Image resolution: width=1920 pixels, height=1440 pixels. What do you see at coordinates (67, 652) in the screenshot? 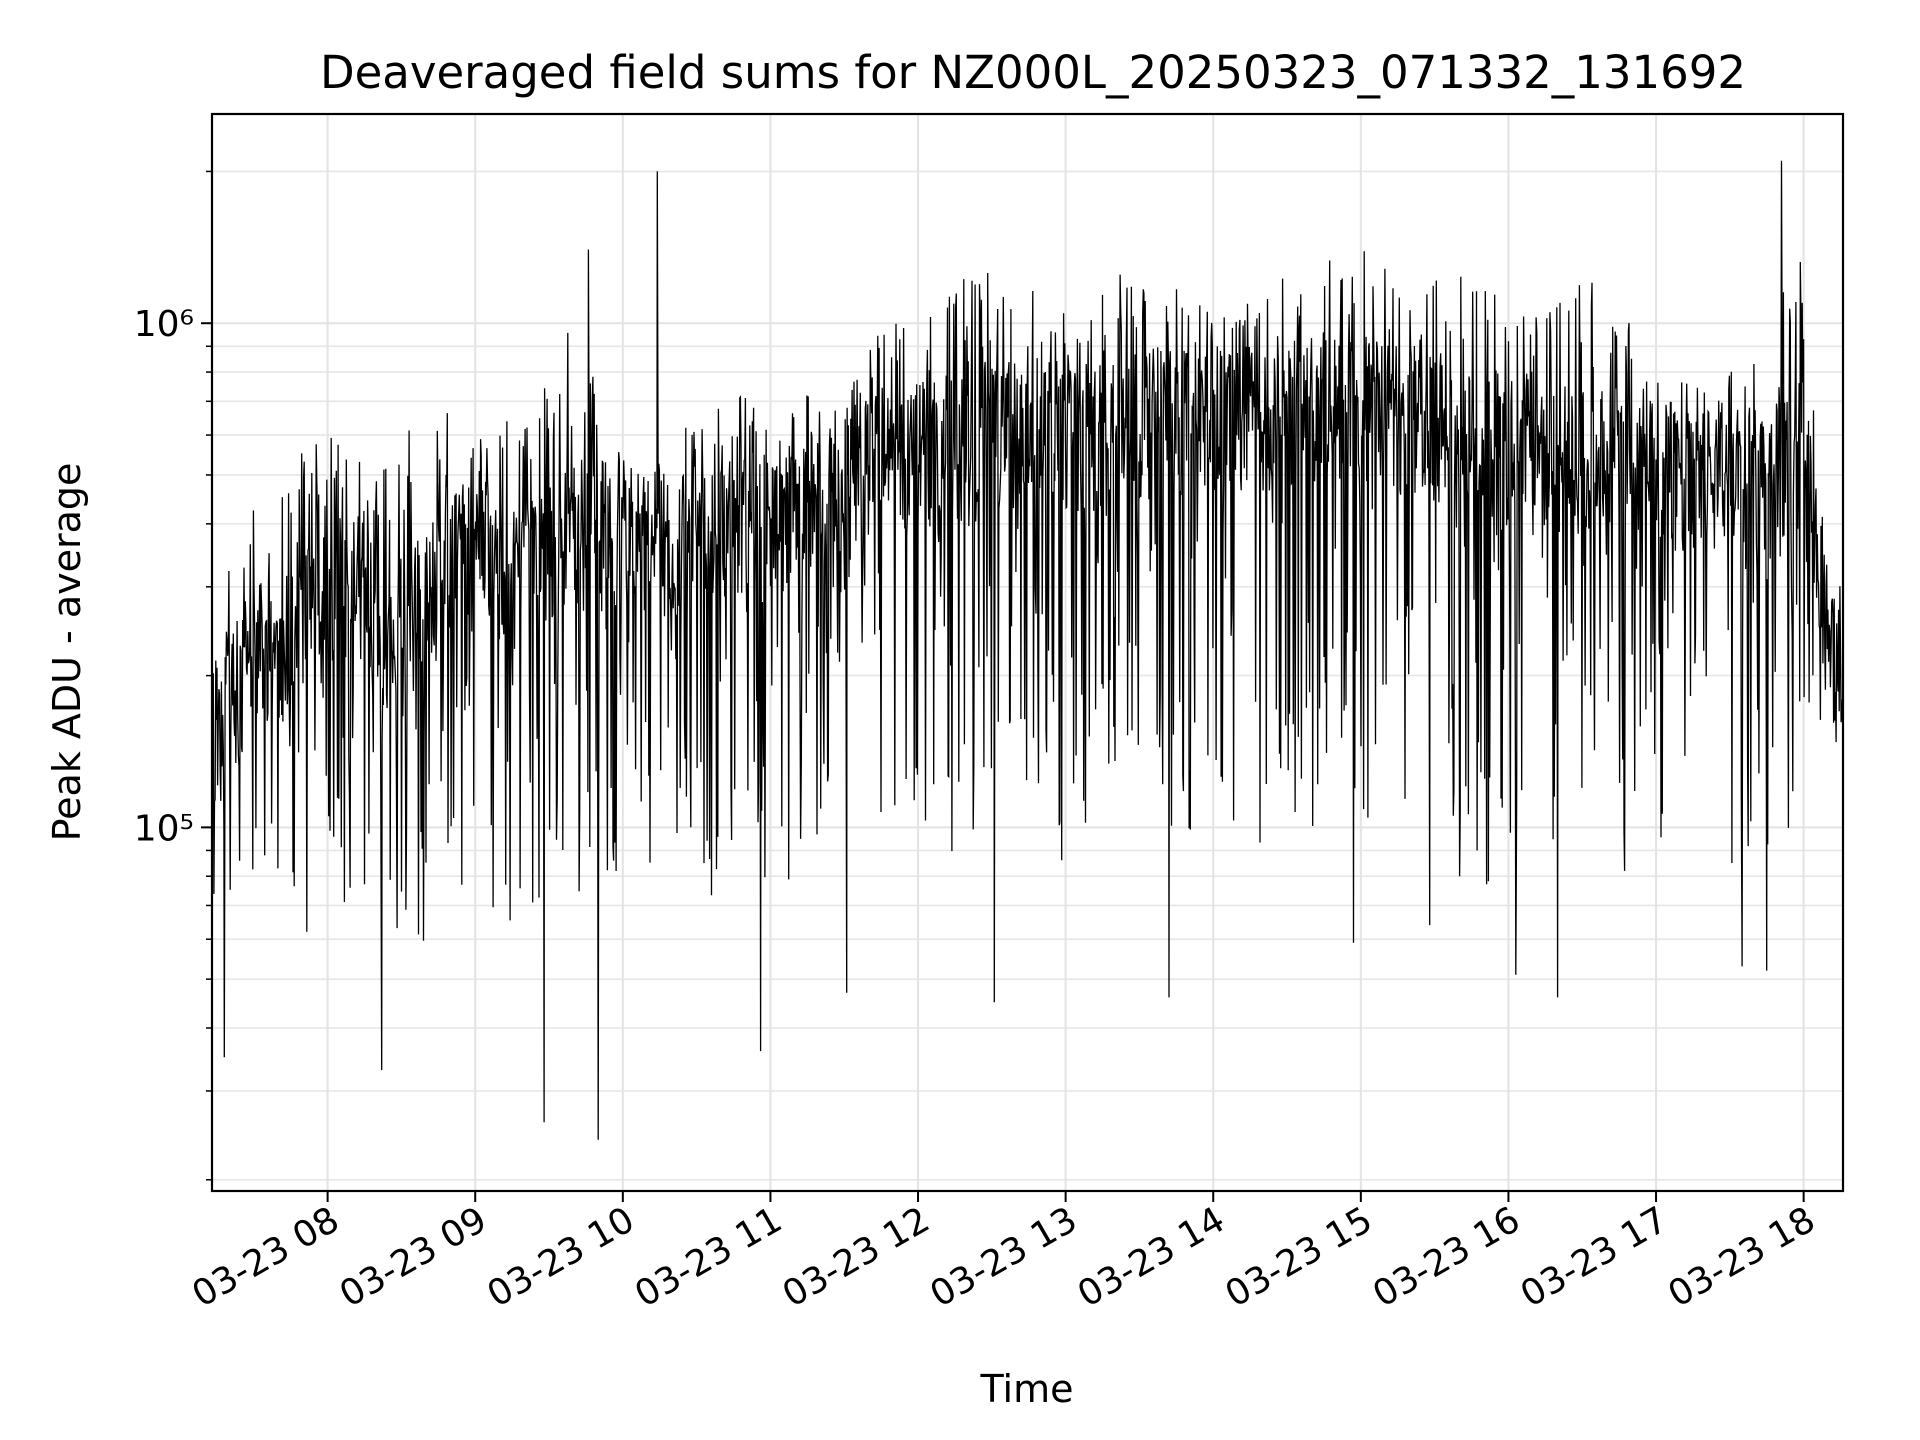
I see `y-axis-label: Peak ADU - average` at bounding box center [67, 652].